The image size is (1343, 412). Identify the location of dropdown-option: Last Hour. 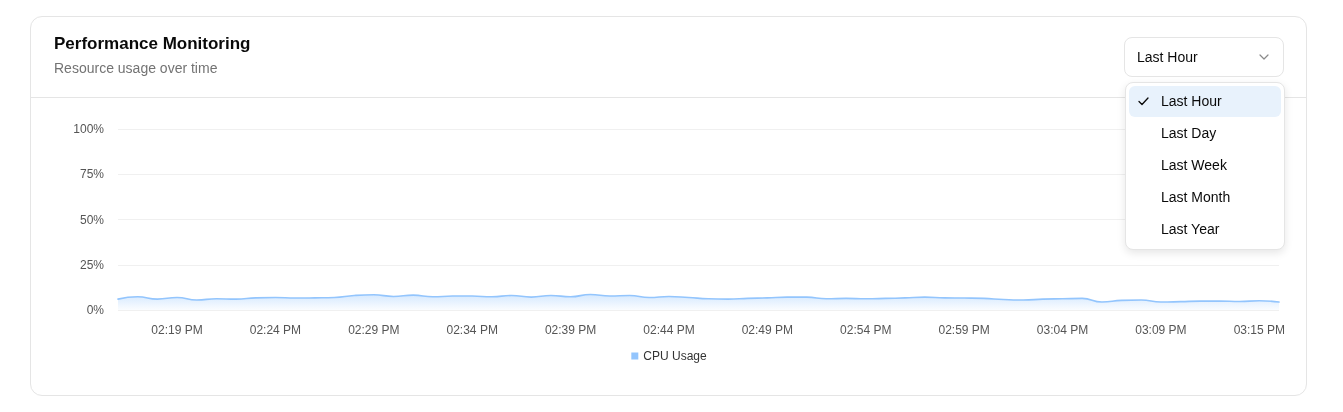
(1191, 101).